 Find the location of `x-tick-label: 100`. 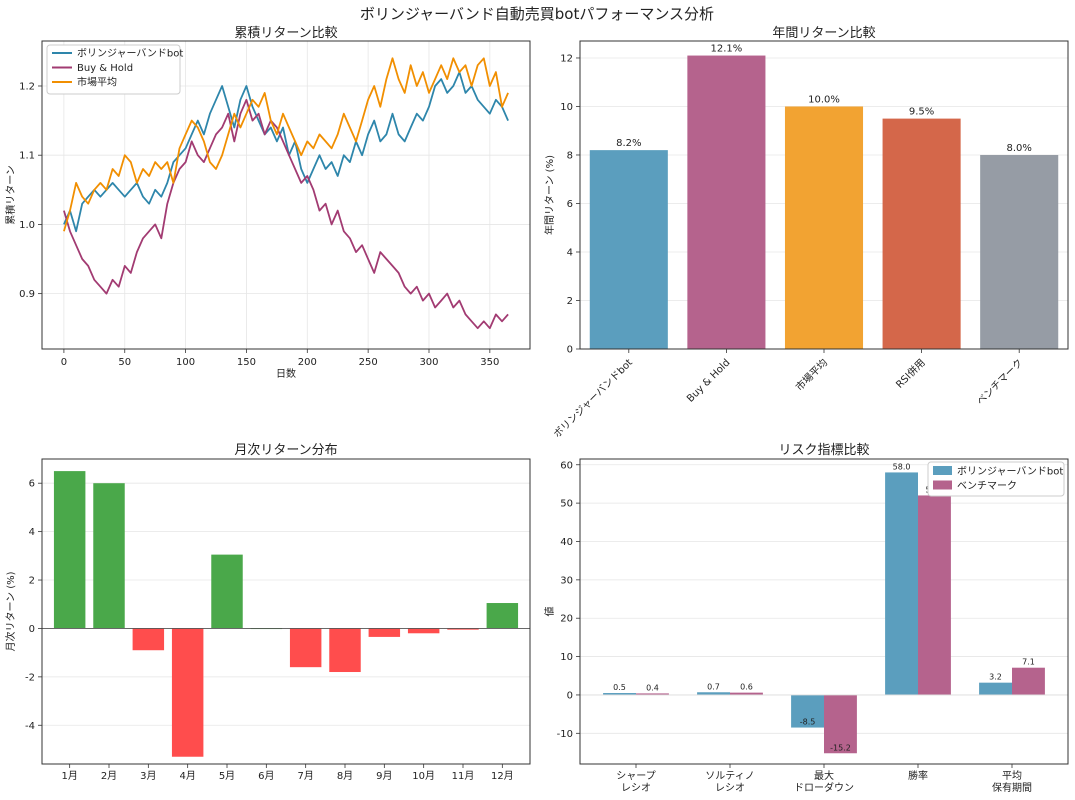

x-tick-label: 100 is located at coordinates (185, 362).